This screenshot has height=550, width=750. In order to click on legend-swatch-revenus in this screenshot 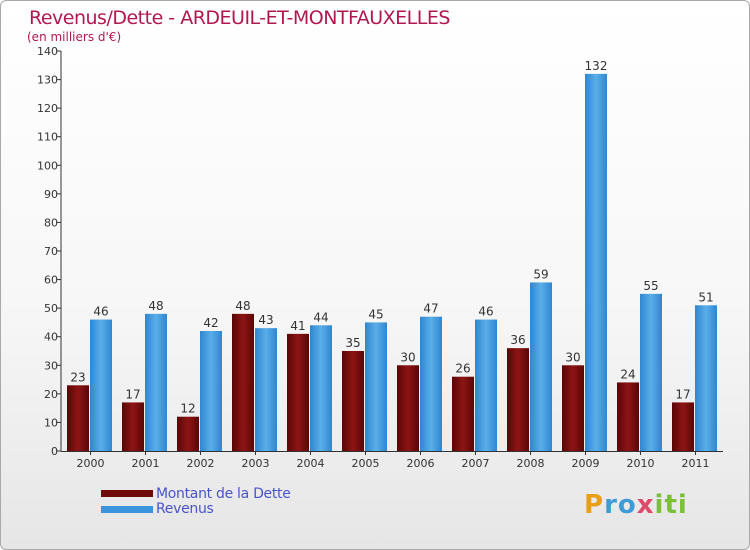, I will do `click(127, 509)`.